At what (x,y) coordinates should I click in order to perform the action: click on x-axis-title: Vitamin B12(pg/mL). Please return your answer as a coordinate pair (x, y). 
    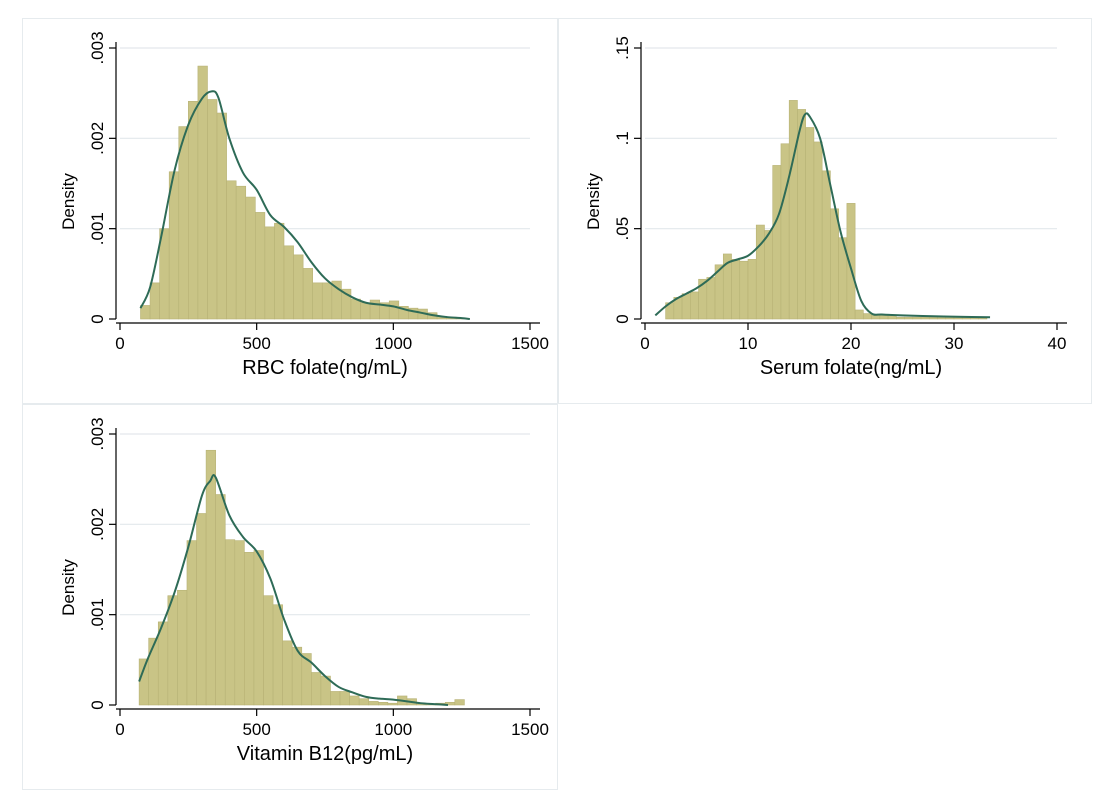
    Looking at the image, I should click on (325, 754).